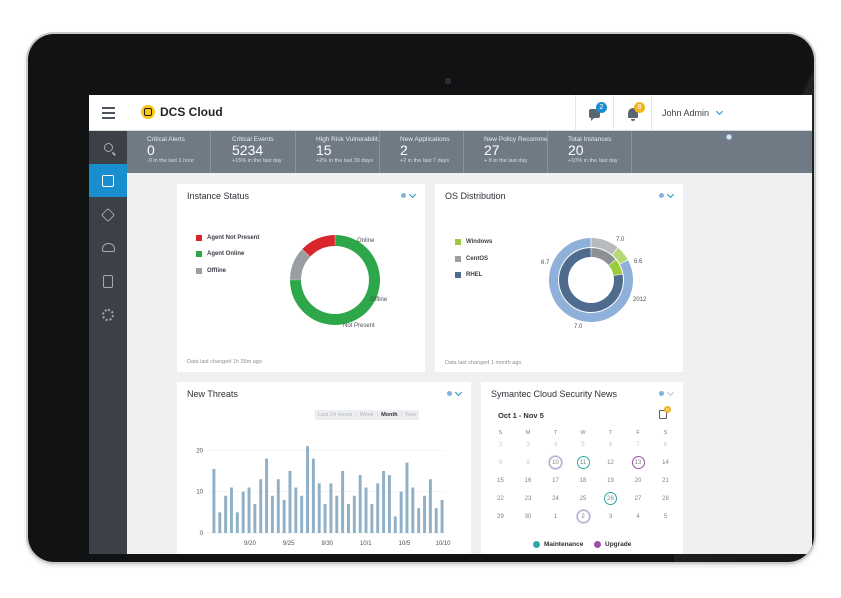  I want to click on document-icon, so click(663, 414).